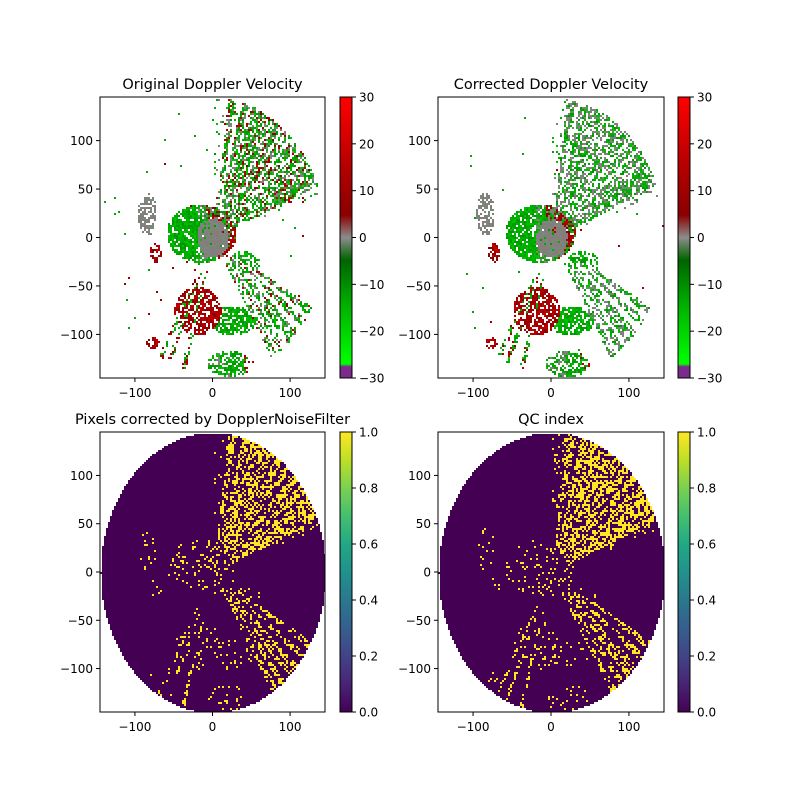 The height and width of the screenshot is (800, 800). Describe the element at coordinates (551, 420) in the screenshot. I see `panel-title: QC index` at that location.